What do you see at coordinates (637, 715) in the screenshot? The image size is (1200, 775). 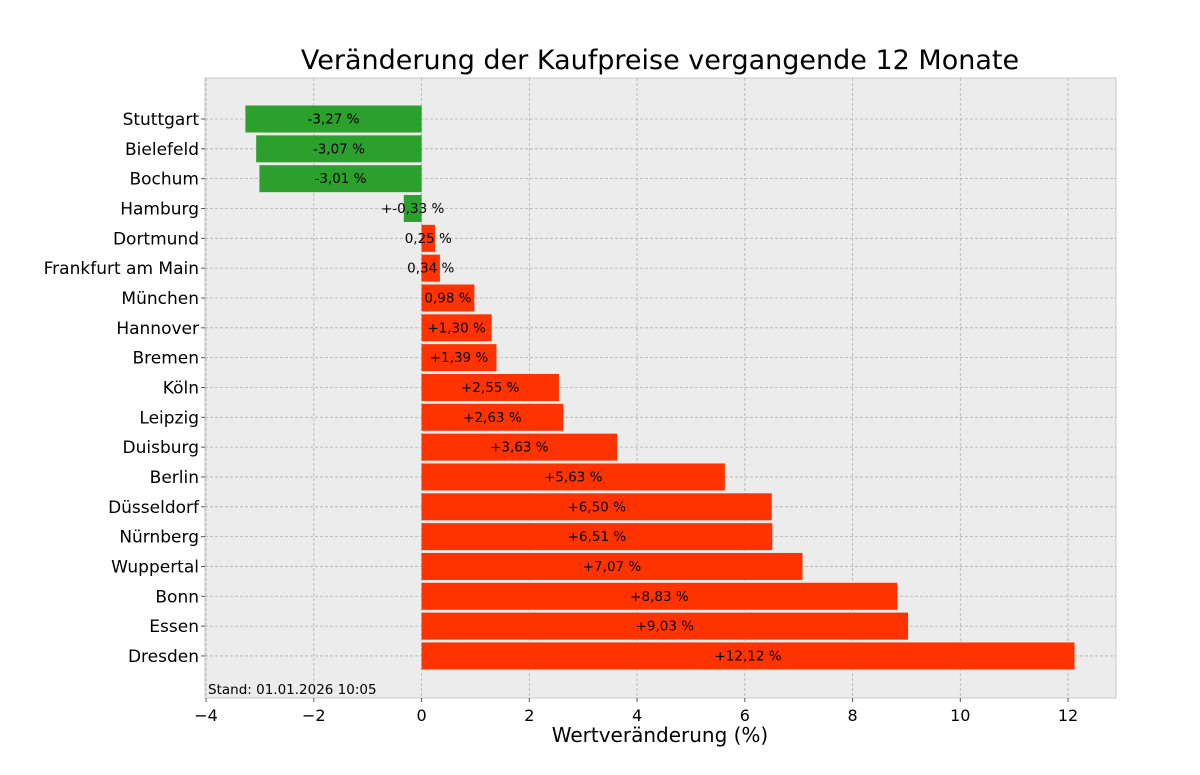 I see `x-tick-label: 4` at bounding box center [637, 715].